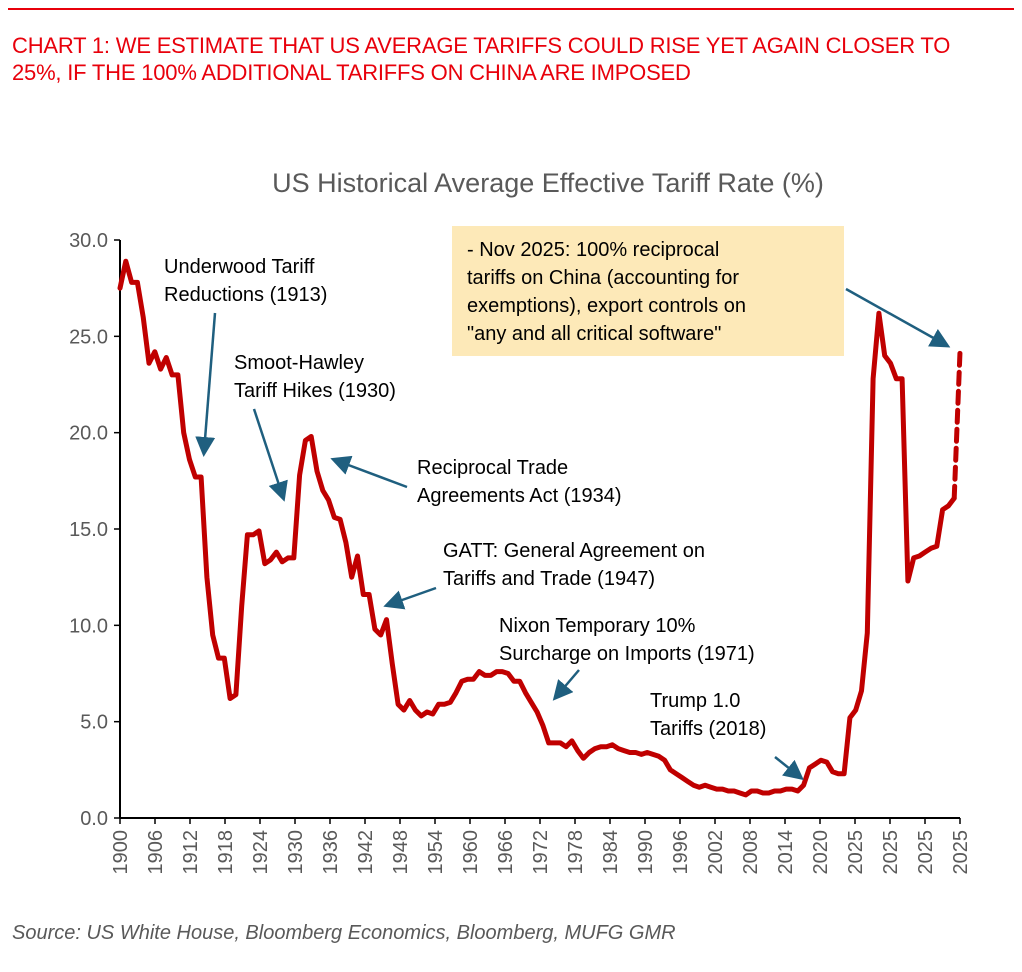 The height and width of the screenshot is (972, 1022). What do you see at coordinates (121, 852) in the screenshot?
I see `x-tick-label: 1900` at bounding box center [121, 852].